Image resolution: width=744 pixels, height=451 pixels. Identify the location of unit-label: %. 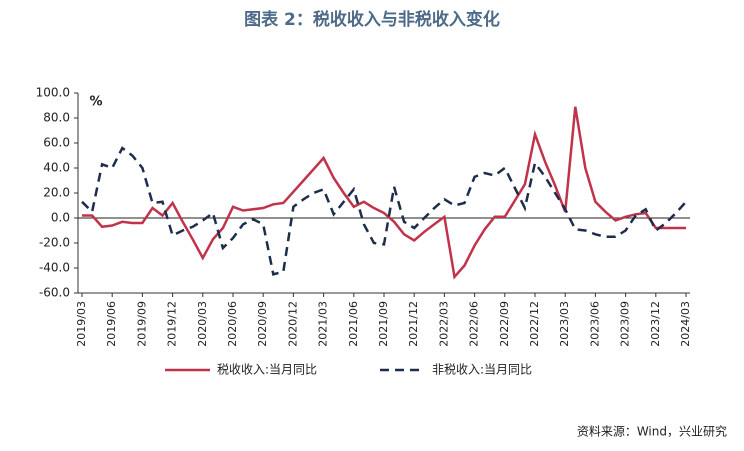
(95, 102).